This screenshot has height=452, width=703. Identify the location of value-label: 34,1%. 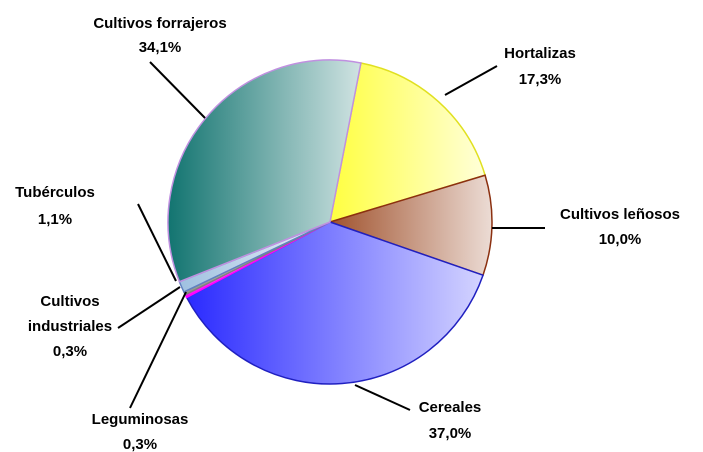
(160, 47).